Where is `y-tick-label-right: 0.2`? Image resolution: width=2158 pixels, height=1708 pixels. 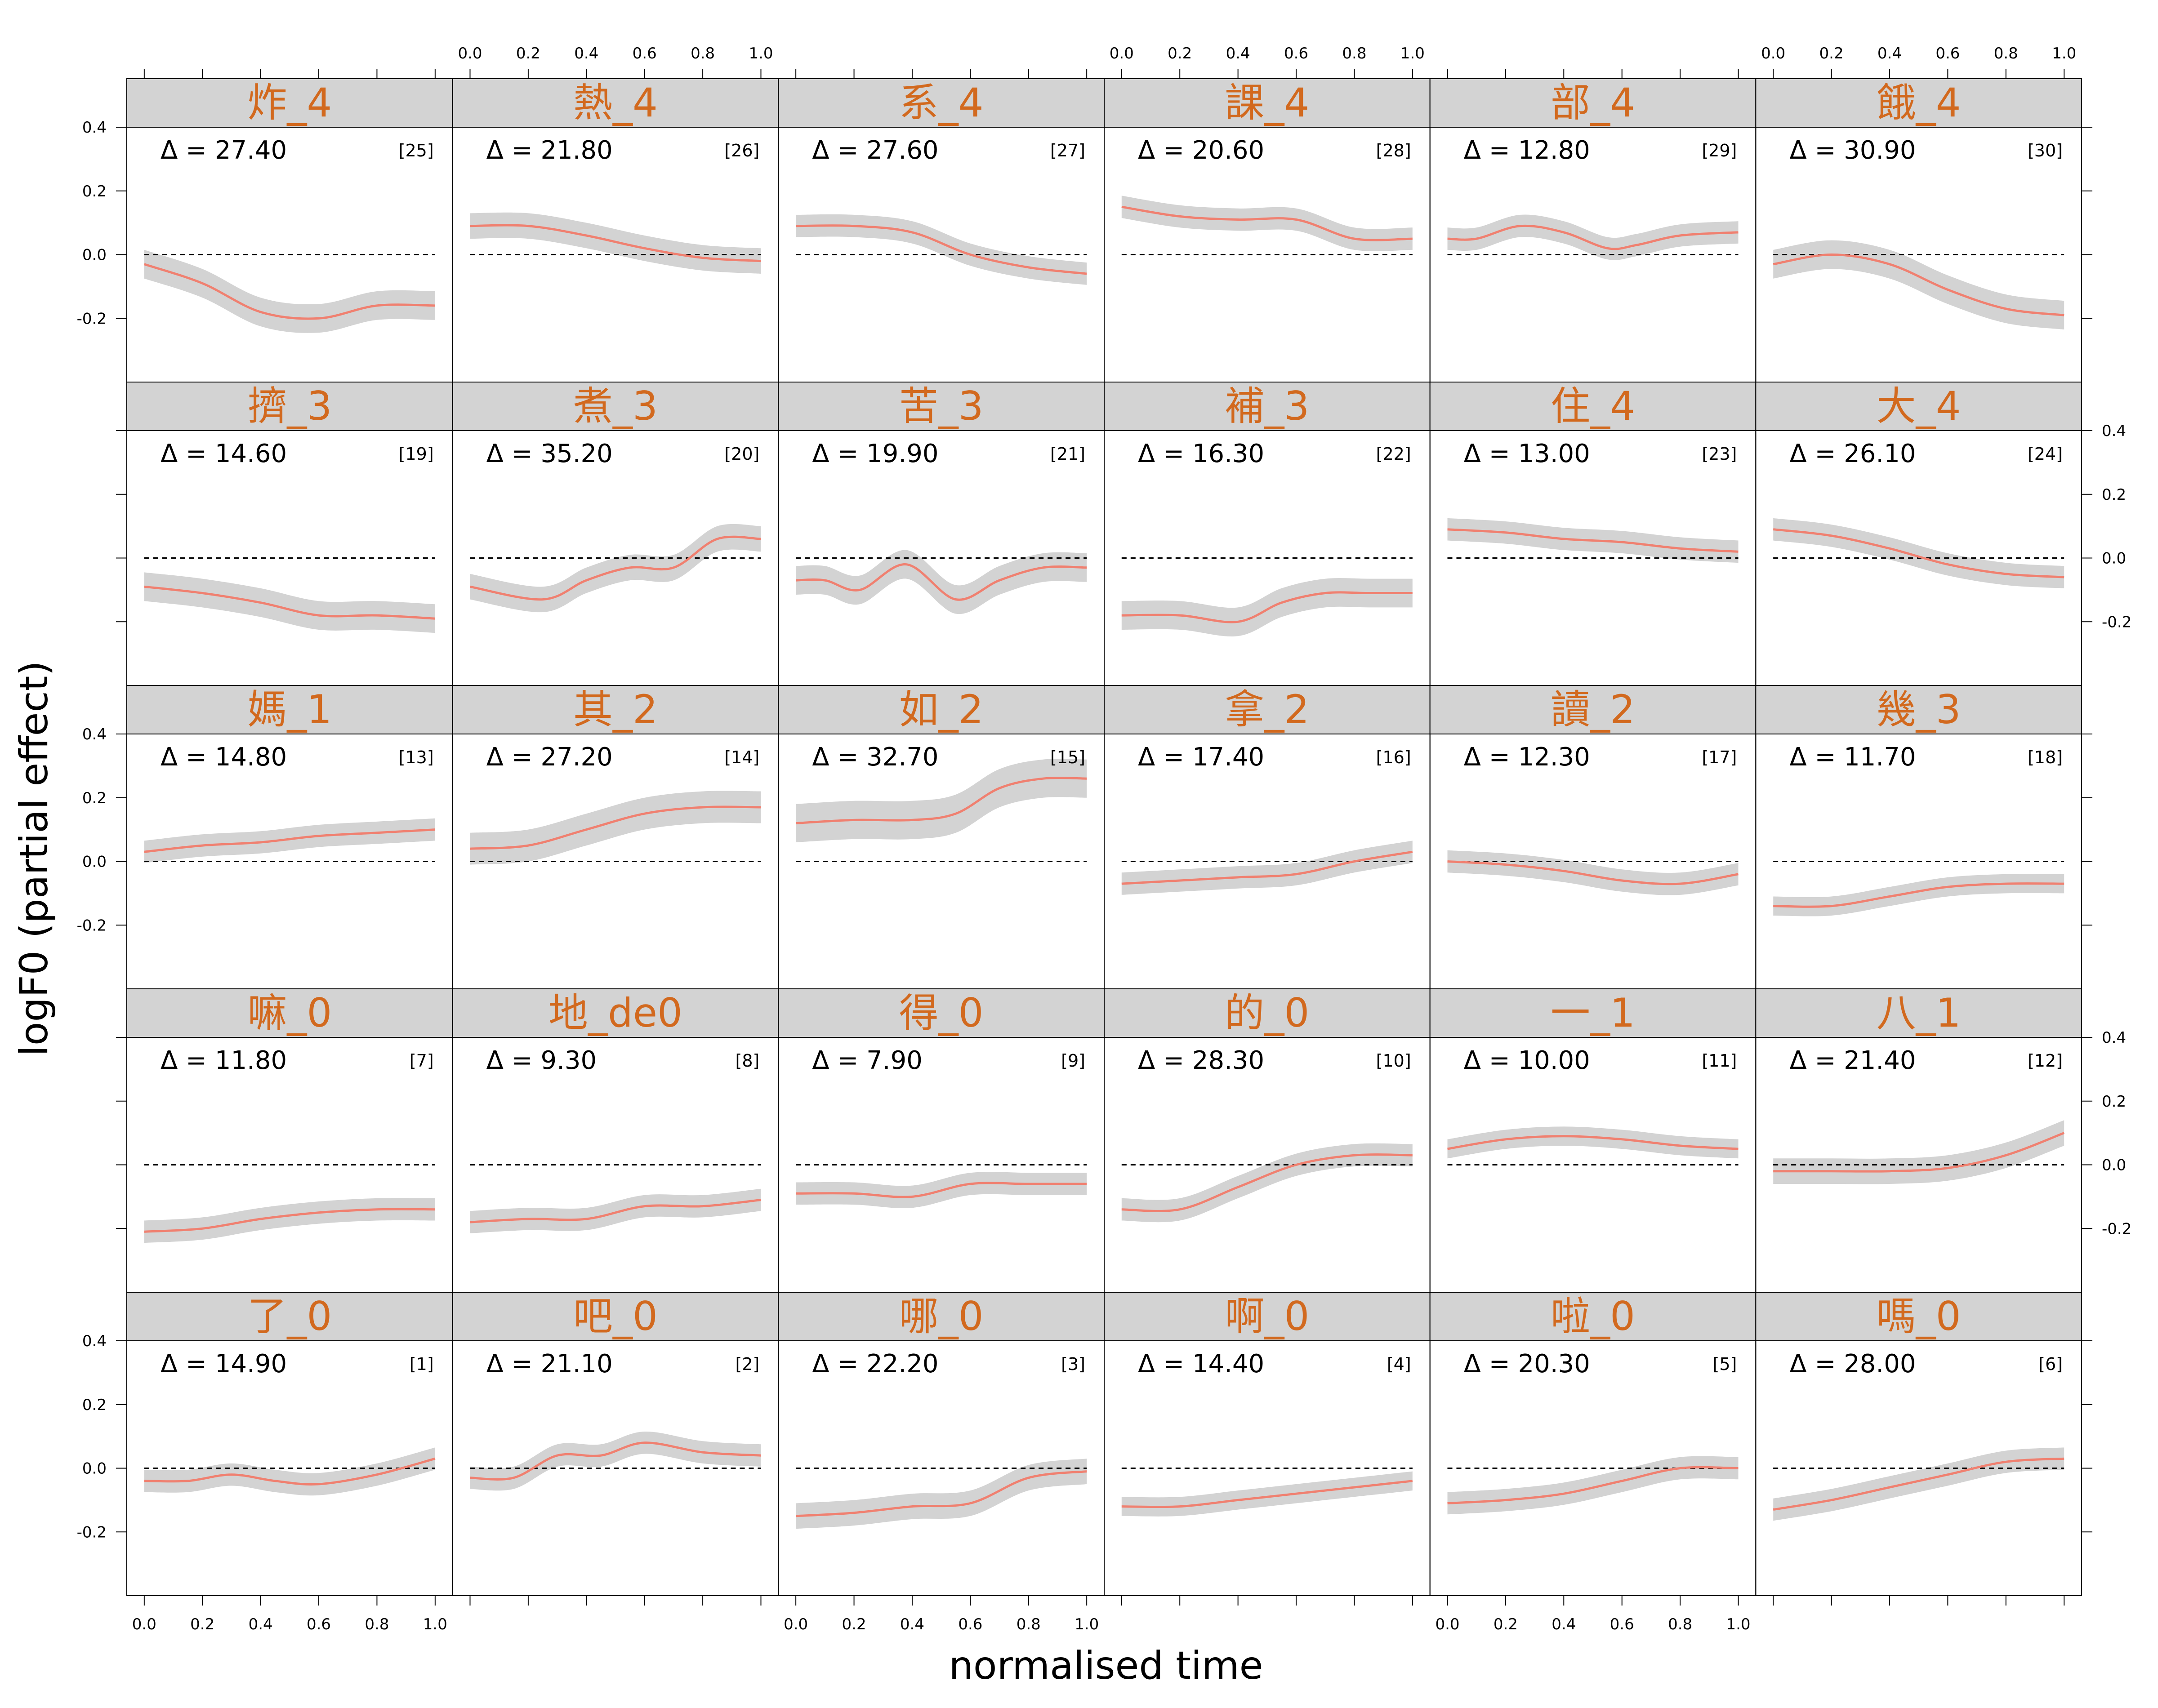 y-tick-label-right: 0.2 is located at coordinates (2114, 495).